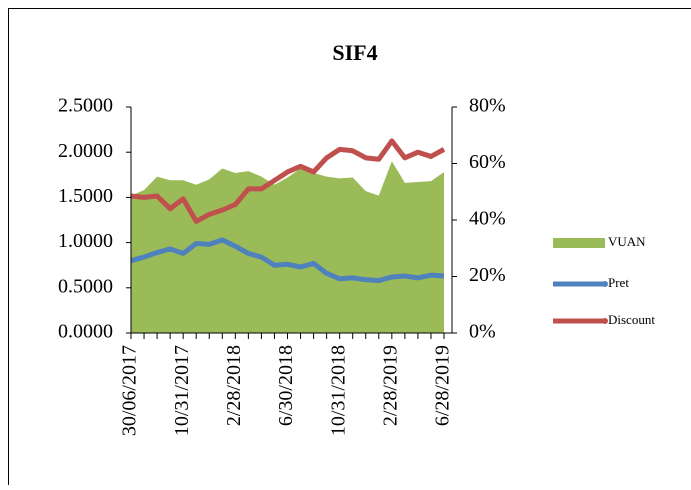 The image size is (691, 490). What do you see at coordinates (443, 385) in the screenshot?
I see `x-tick-label: 6/28/2019` at bounding box center [443, 385].